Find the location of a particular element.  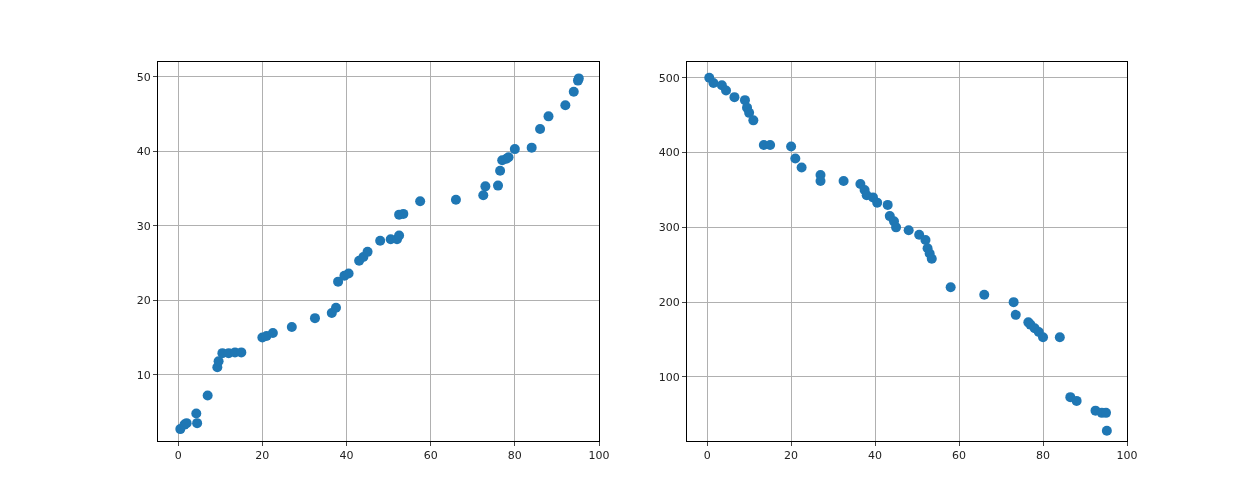

y-tick-label: 300 is located at coordinates (669, 228).